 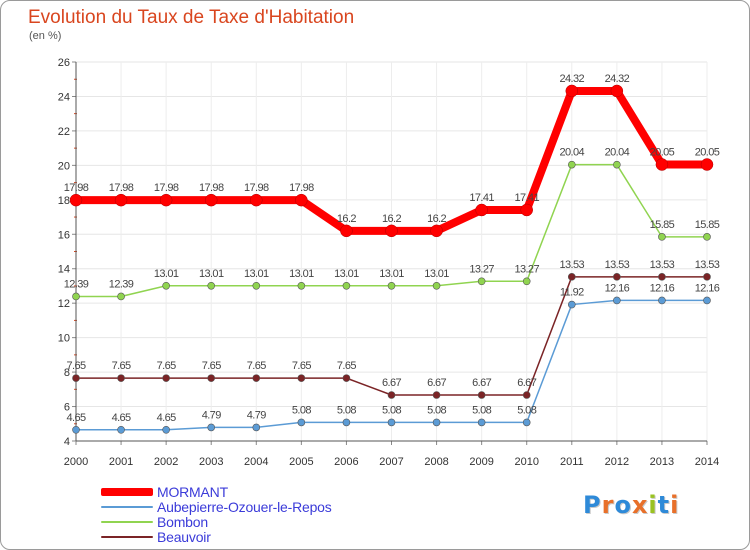 What do you see at coordinates (617, 153) in the screenshot?
I see `data-label: 20.04` at bounding box center [617, 153].